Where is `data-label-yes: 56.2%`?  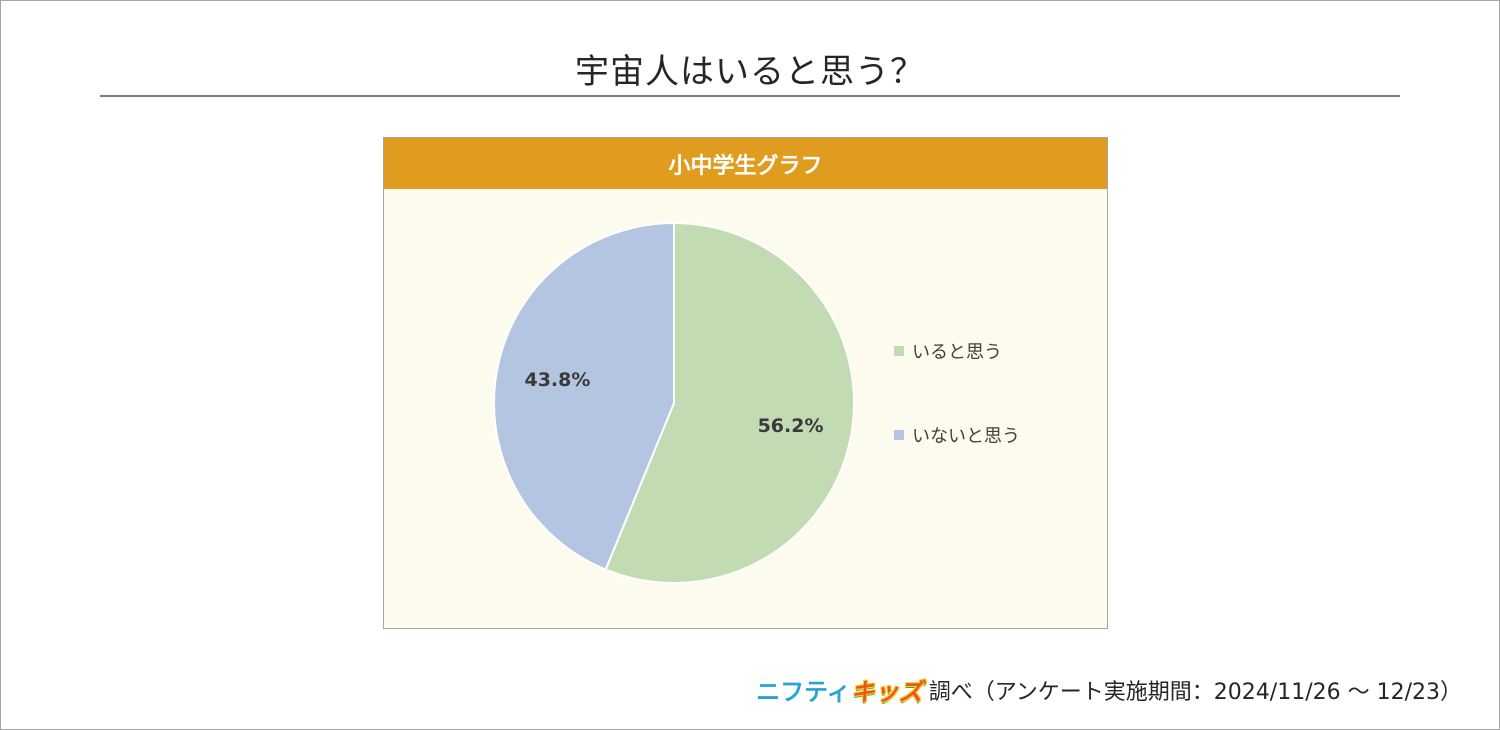
data-label-yes: 56.2% is located at coordinates (791, 426).